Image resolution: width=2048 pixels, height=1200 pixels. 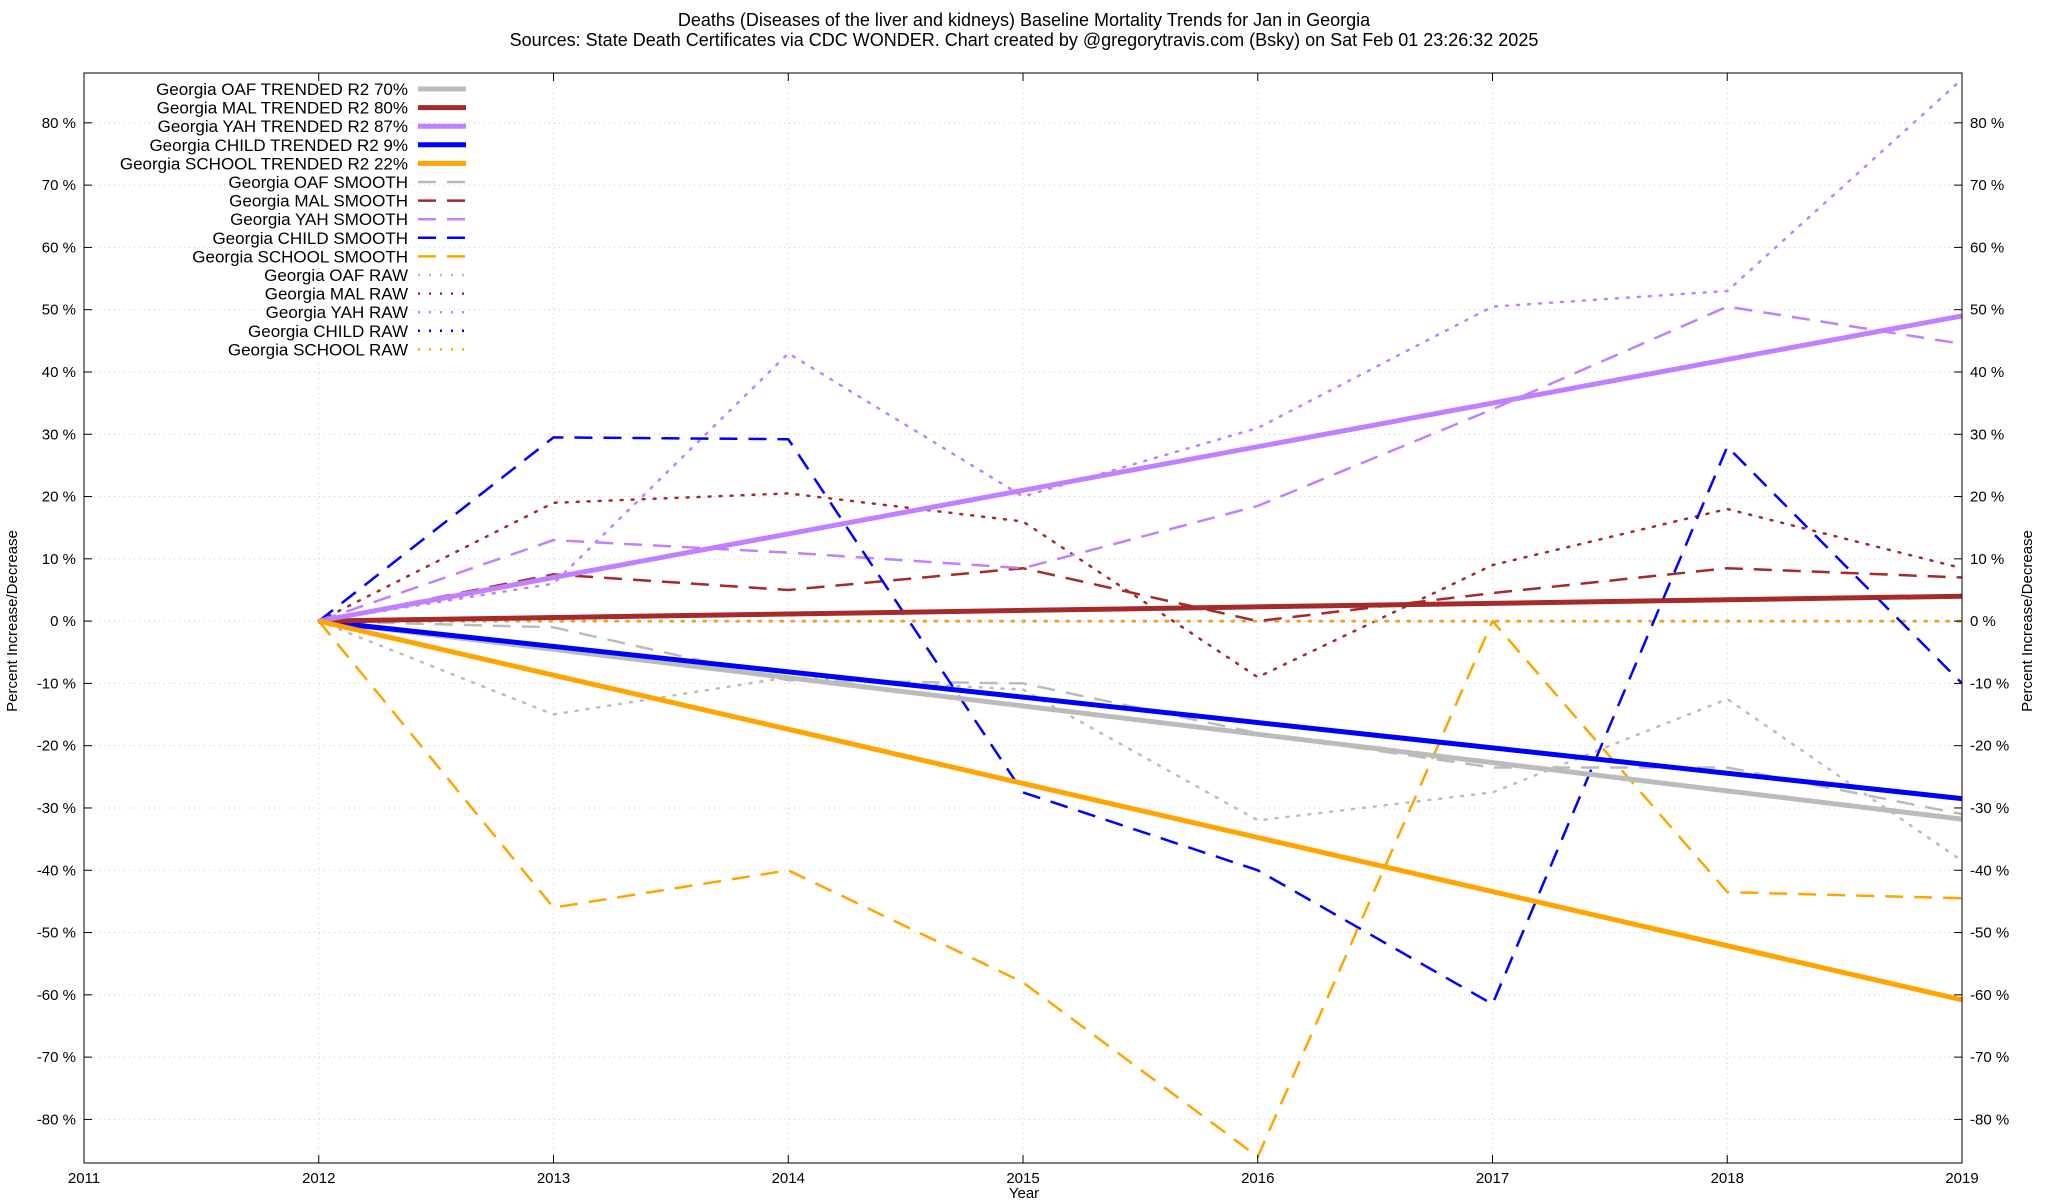 I want to click on y-tick-label-left: -20 %, so click(x=56, y=746).